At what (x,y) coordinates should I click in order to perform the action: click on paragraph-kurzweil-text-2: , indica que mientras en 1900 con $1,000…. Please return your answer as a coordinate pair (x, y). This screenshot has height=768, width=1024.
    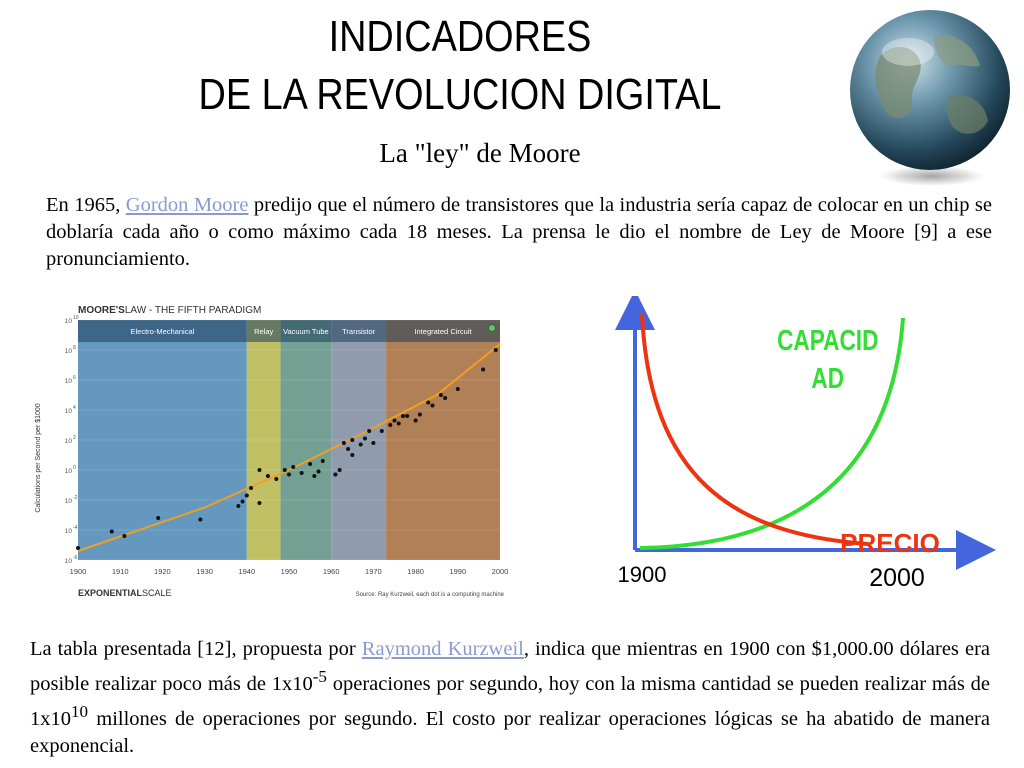
    Looking at the image, I should click on (510, 666).